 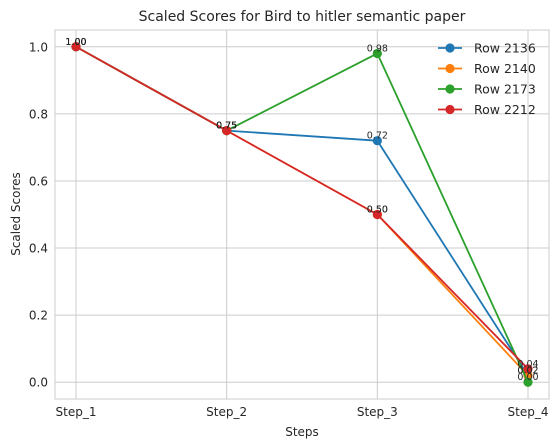 What do you see at coordinates (38, 383) in the screenshot?
I see `y-tick-label: 0.0` at bounding box center [38, 383].